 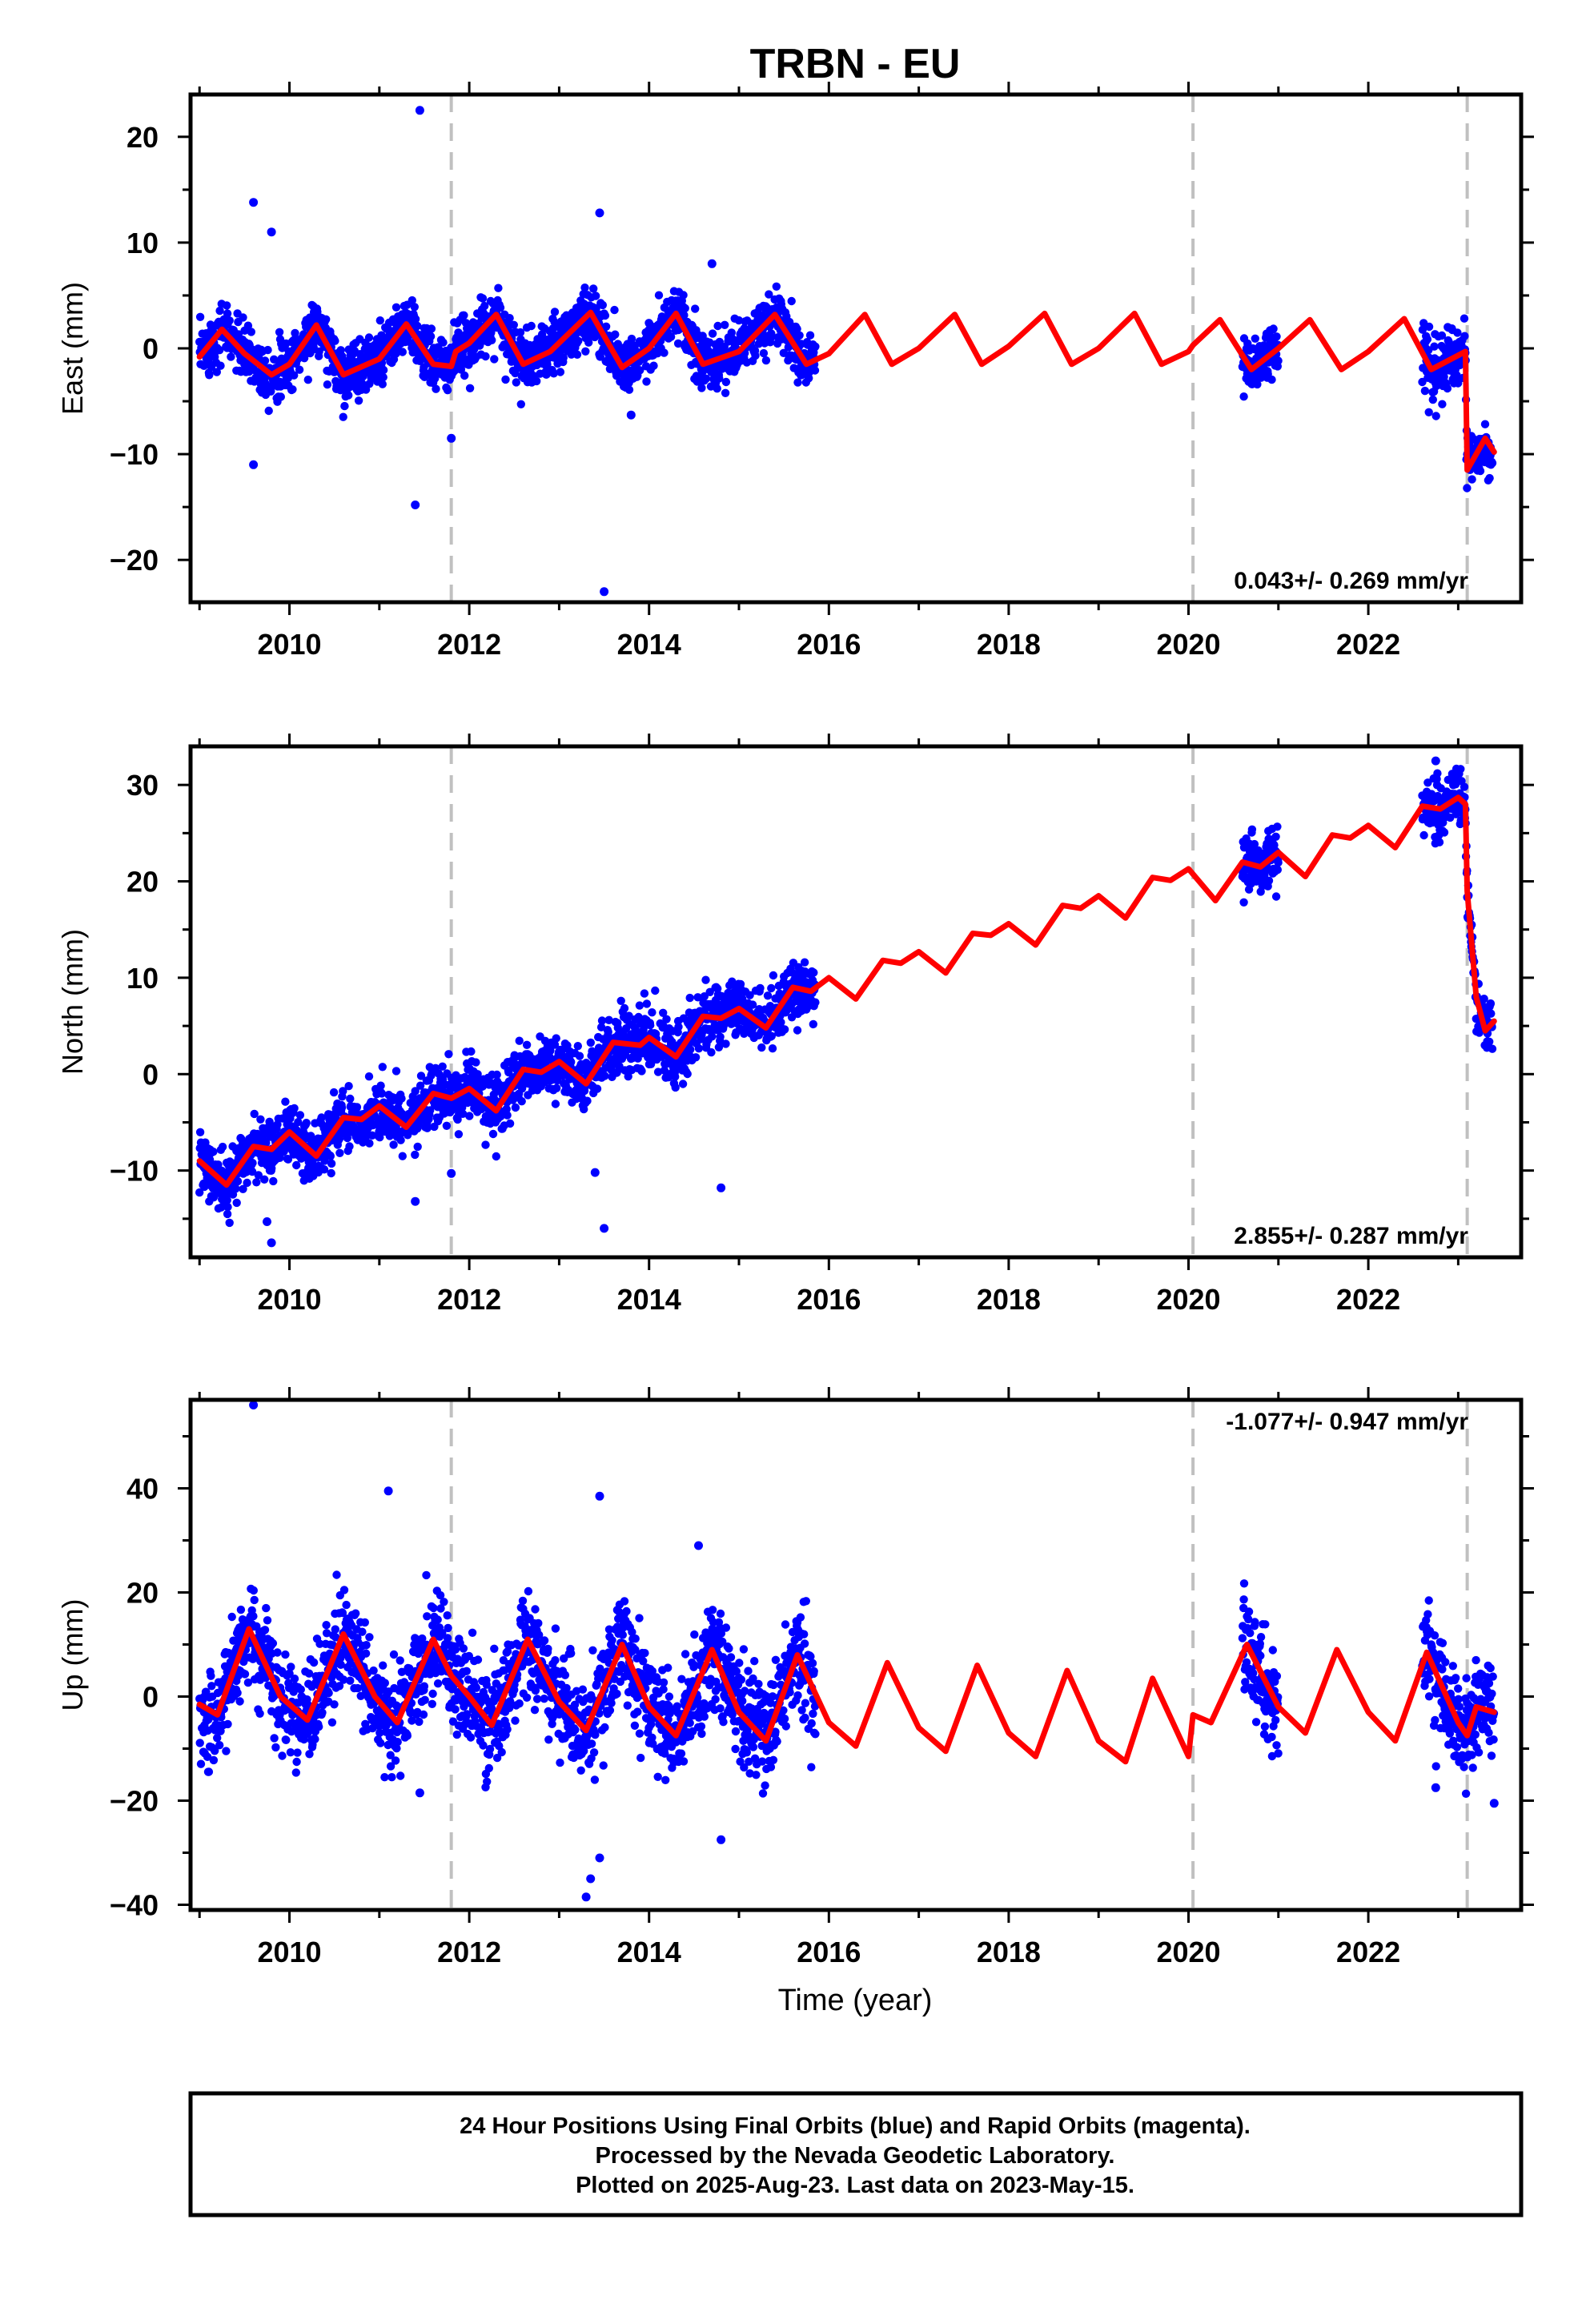 What do you see at coordinates (72, 1002) in the screenshot?
I see `y-axis-label-north: North (mm)` at bounding box center [72, 1002].